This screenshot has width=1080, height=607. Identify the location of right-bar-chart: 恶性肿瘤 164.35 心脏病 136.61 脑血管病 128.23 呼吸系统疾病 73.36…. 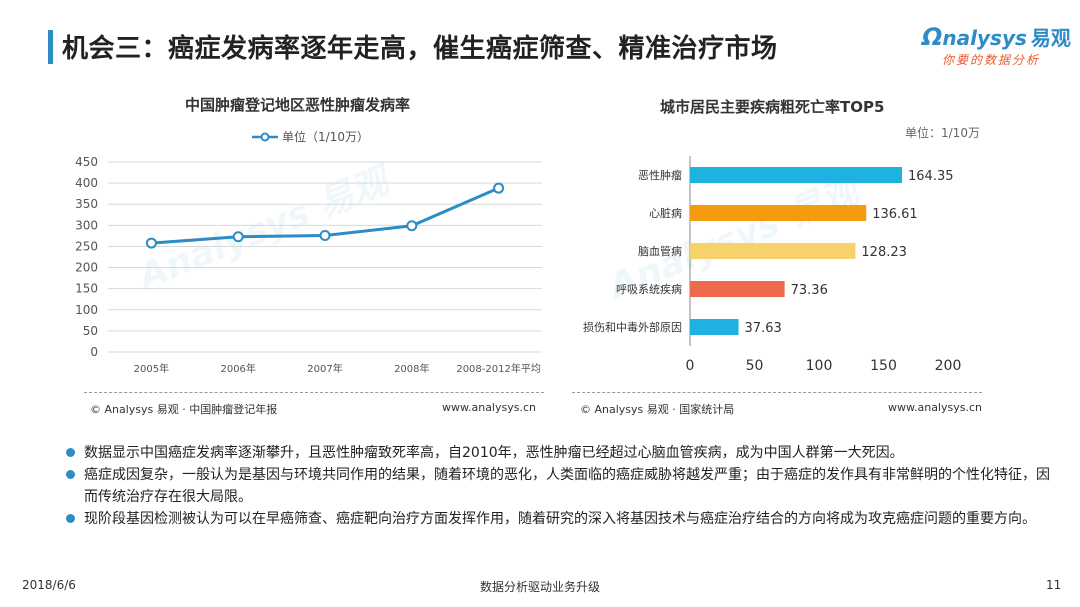
(772, 265).